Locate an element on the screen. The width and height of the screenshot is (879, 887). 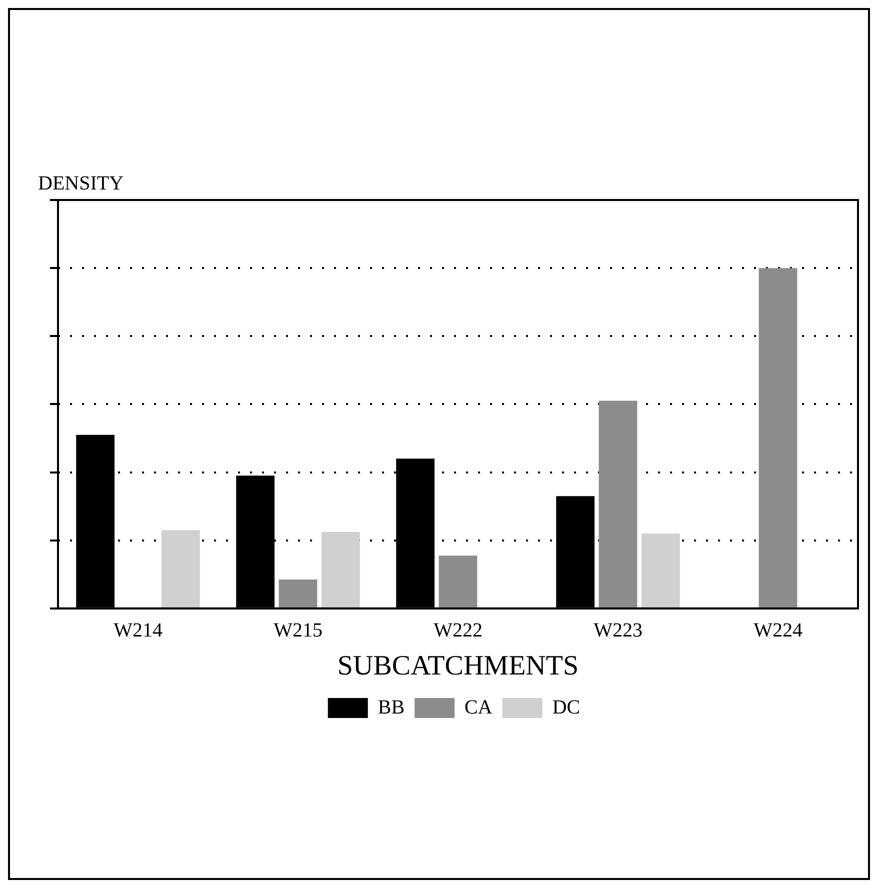
x-axis-title: SUBCATCHMENTS is located at coordinates (458, 666).